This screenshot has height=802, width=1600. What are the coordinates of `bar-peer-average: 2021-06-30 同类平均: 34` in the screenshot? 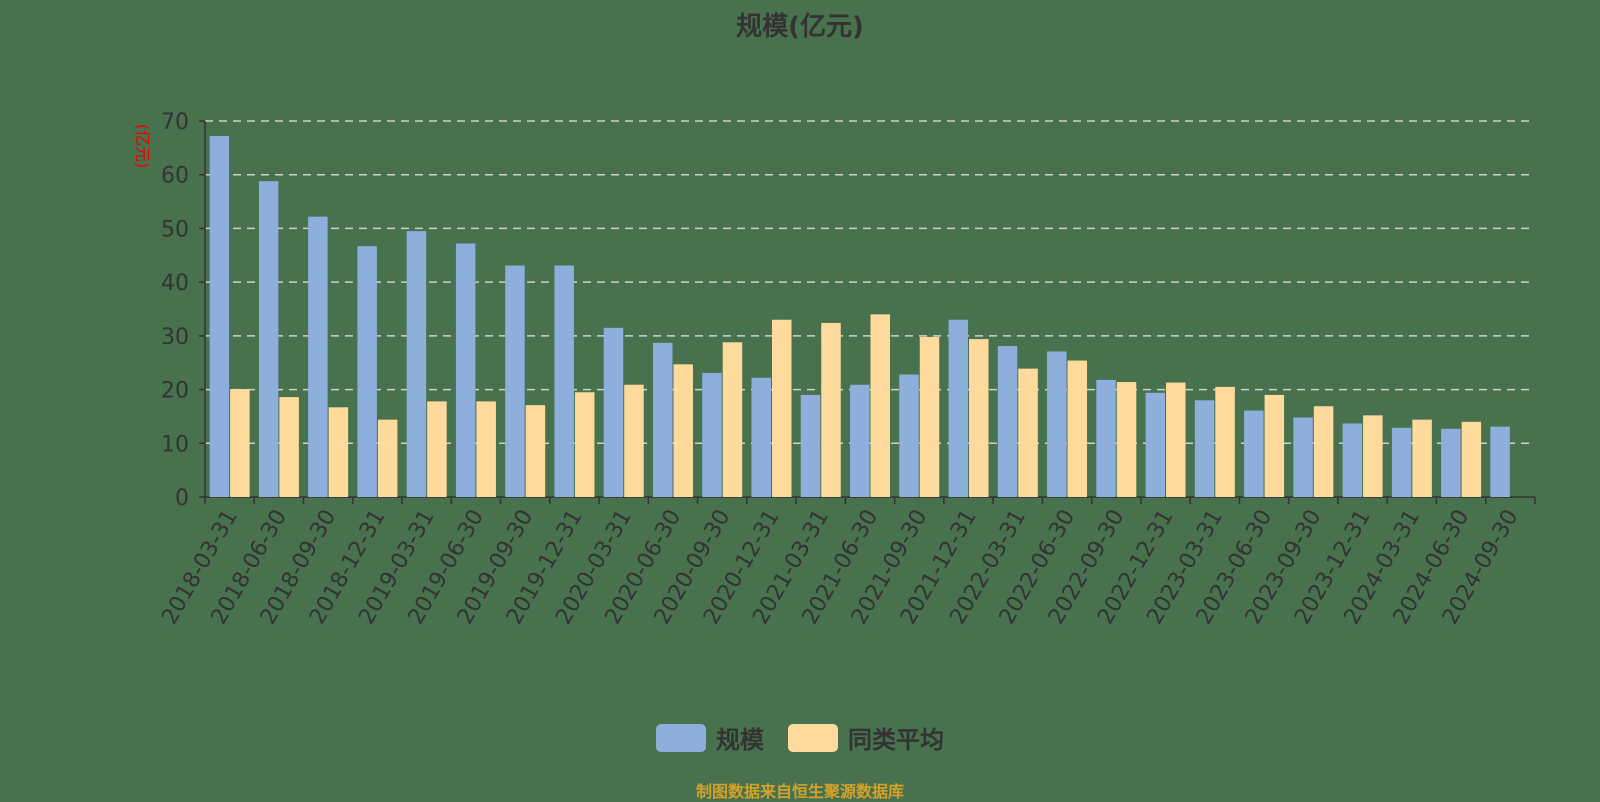 It's located at (880, 405).